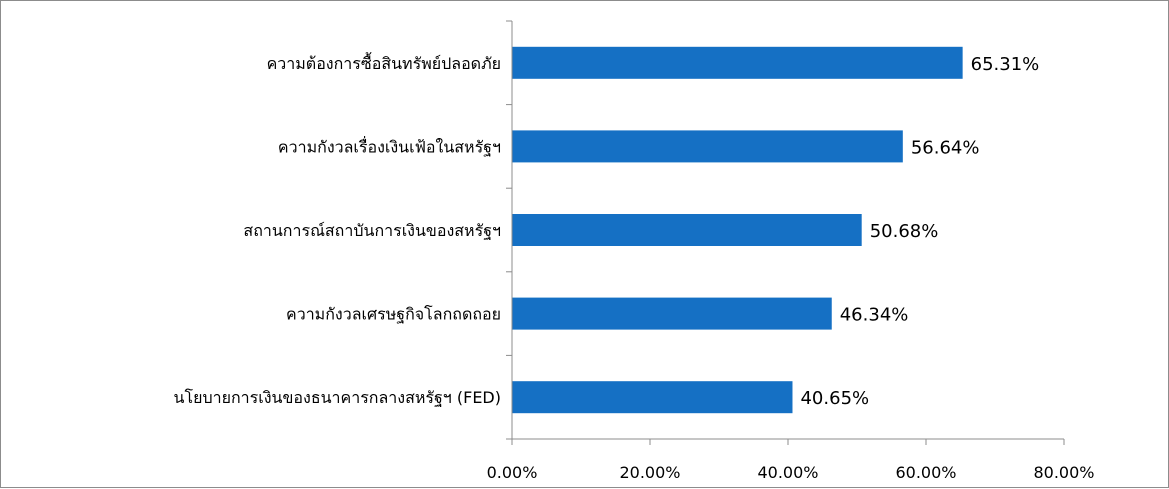 Image resolution: width=1169 pixels, height=489 pixels. Describe the element at coordinates (389, 145) in the screenshot. I see `category-label-2: ความกังวลเรื่องเงินเฟ้อในสหรัฐฯ` at that location.